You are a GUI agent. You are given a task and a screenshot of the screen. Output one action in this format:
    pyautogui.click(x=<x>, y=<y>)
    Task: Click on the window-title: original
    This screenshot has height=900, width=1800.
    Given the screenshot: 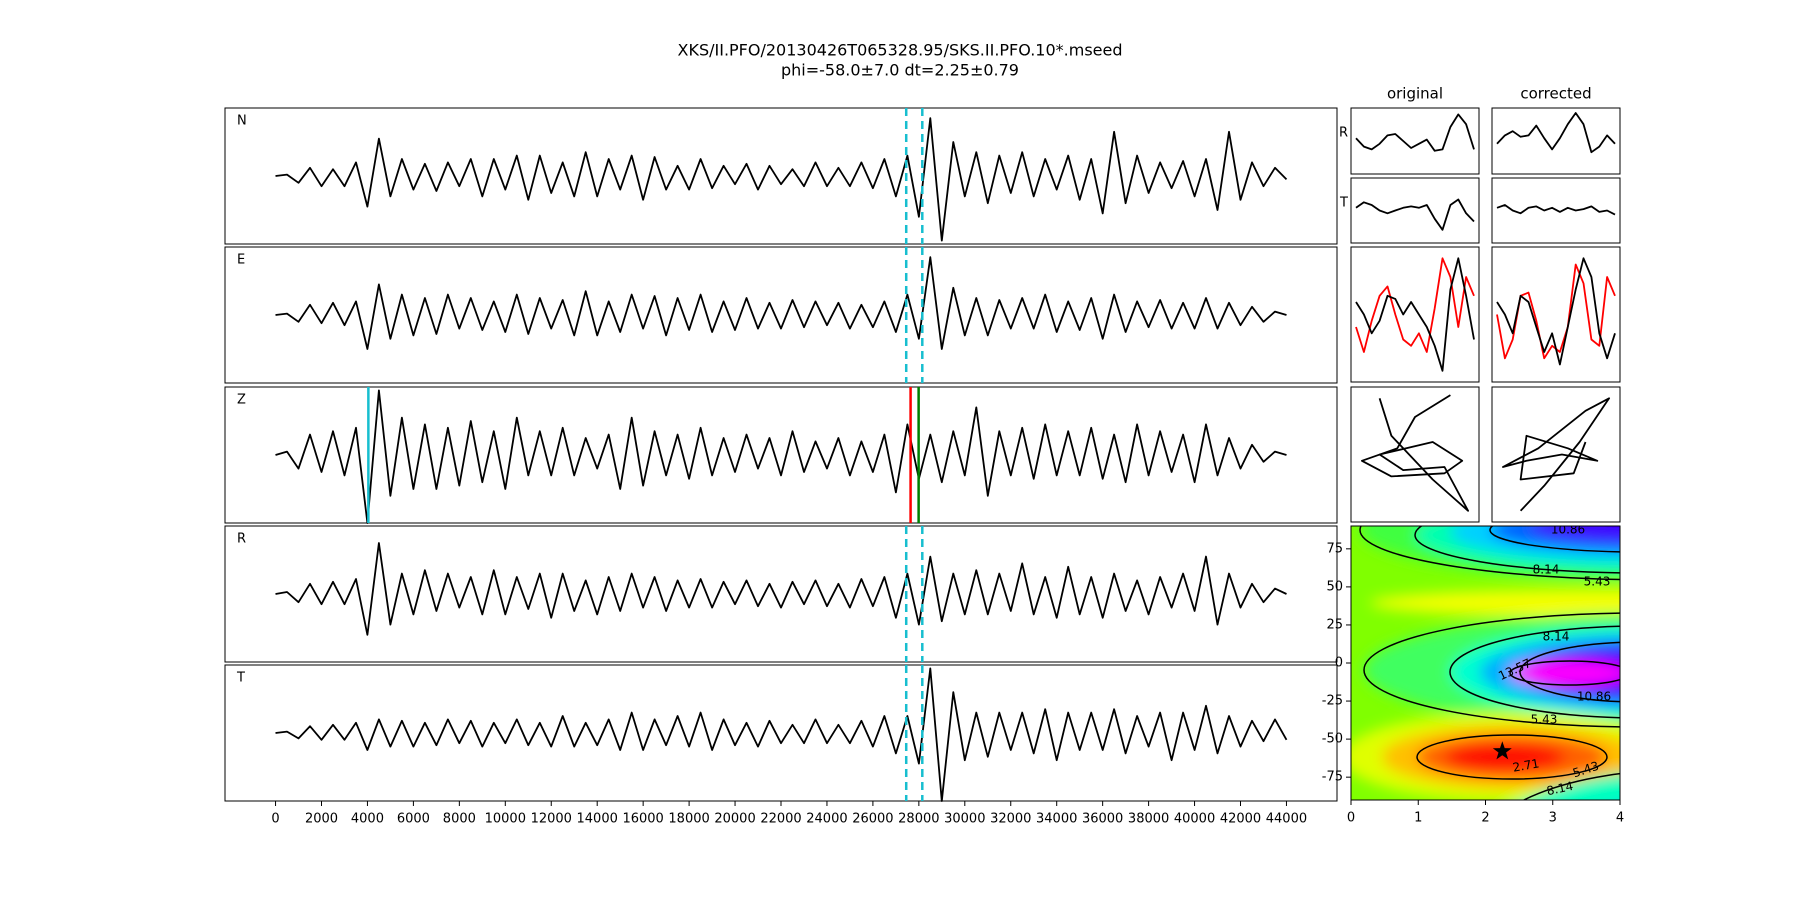 What is the action you would take?
    pyautogui.click(x=1415, y=94)
    